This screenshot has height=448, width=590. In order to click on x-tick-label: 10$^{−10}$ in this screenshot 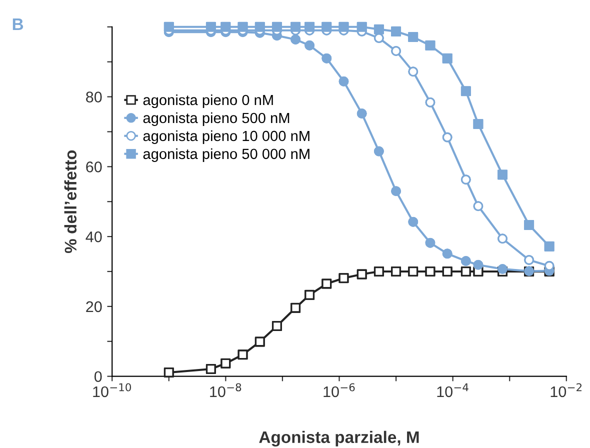, I will do `click(112, 390)`.